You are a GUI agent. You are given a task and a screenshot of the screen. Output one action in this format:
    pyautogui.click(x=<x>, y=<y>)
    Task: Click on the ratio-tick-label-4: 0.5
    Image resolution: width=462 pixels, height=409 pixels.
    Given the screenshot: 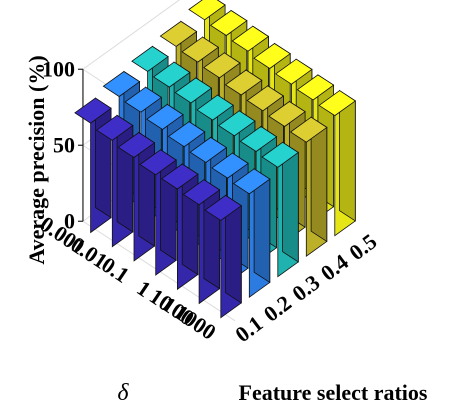 What is the action you would take?
    pyautogui.click(x=362, y=247)
    